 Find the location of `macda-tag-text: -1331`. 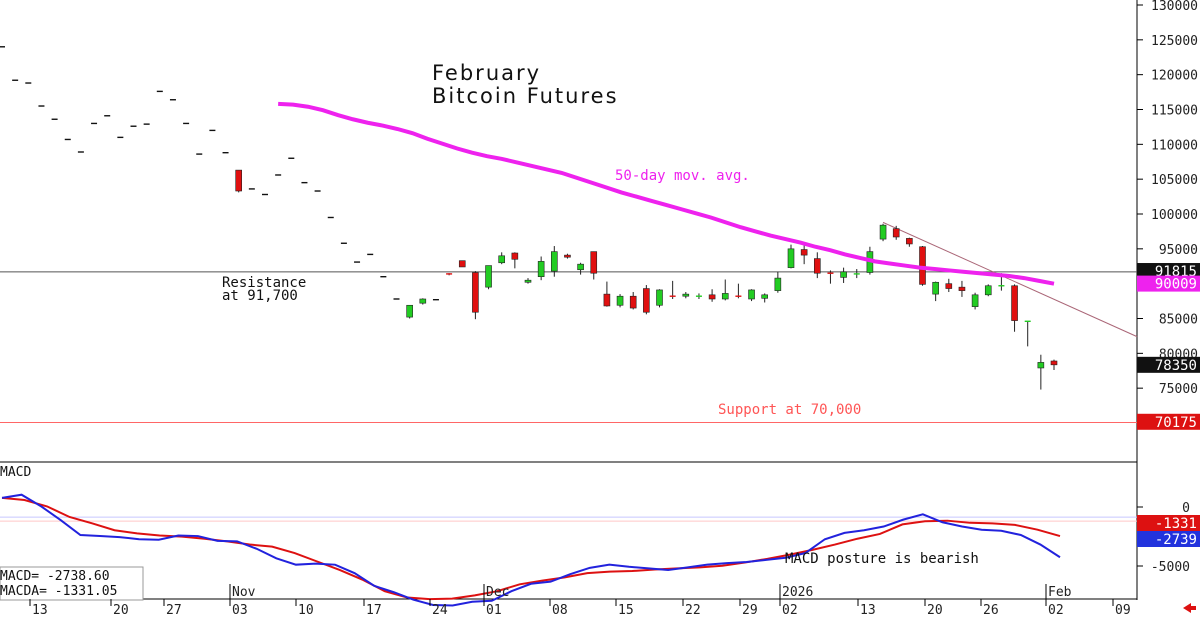

macda-tag-text: -1331 is located at coordinates (1176, 524).